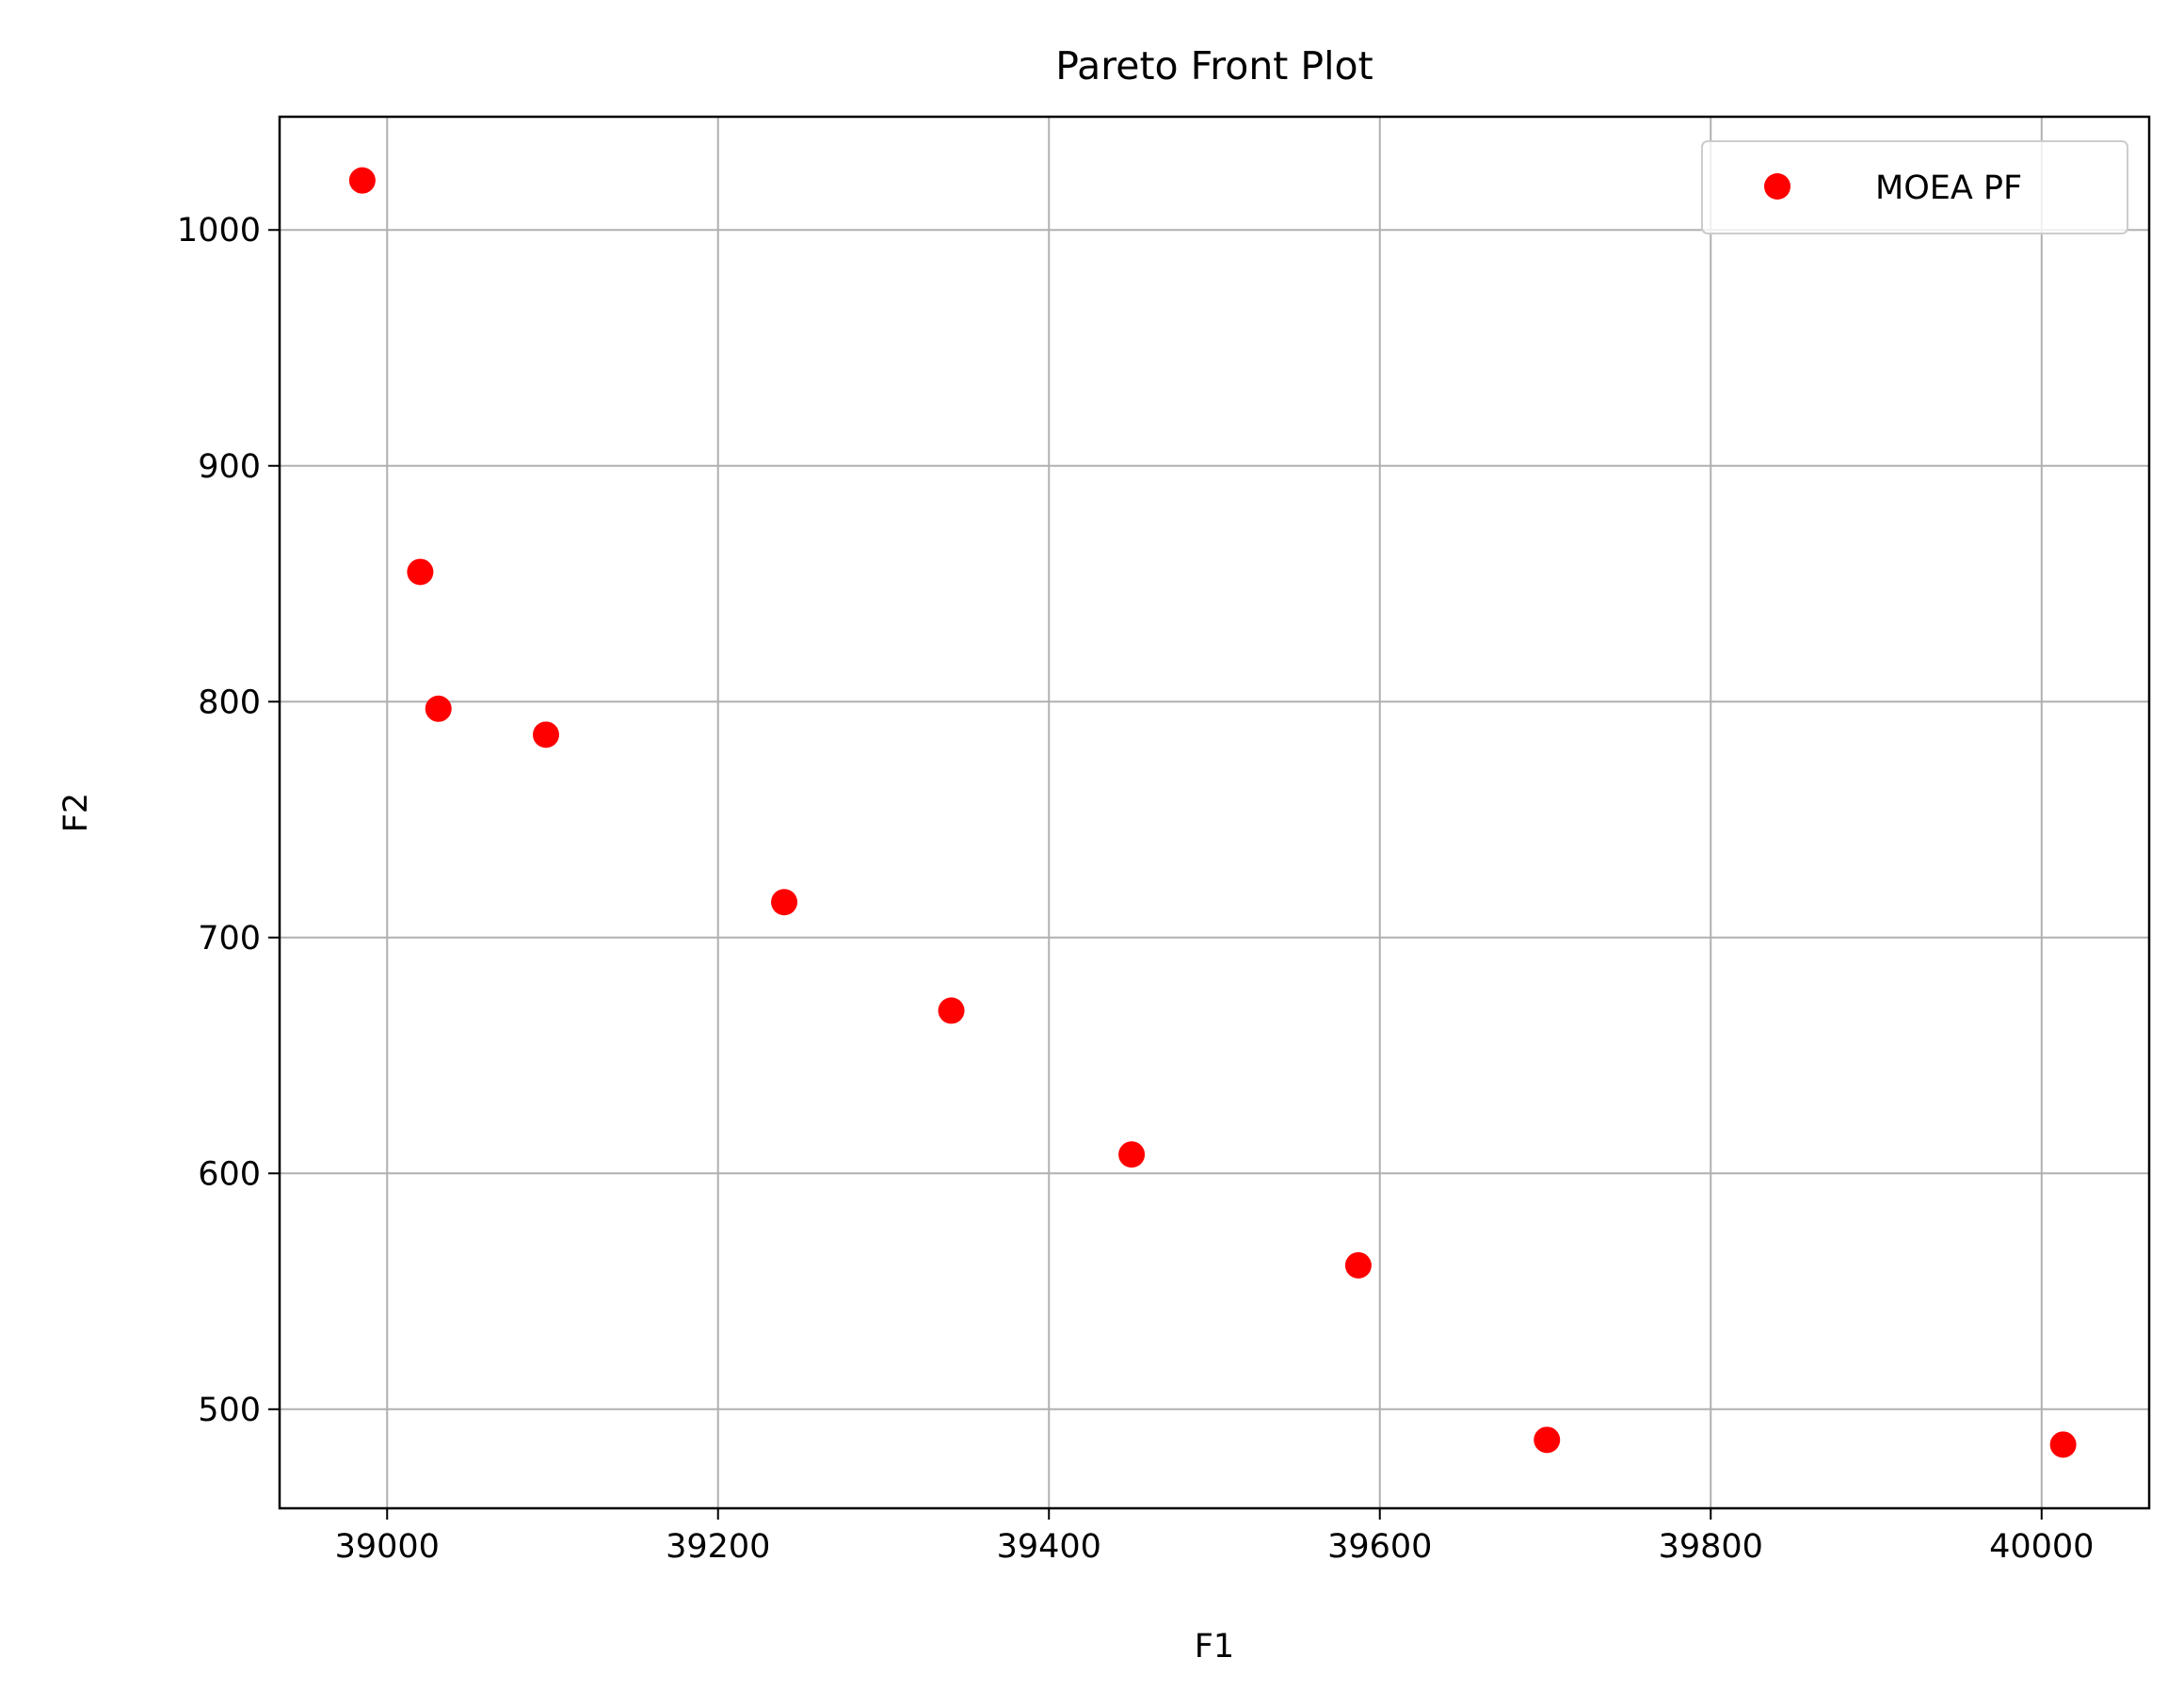  I want to click on y-tick-label: 1000, so click(219, 230).